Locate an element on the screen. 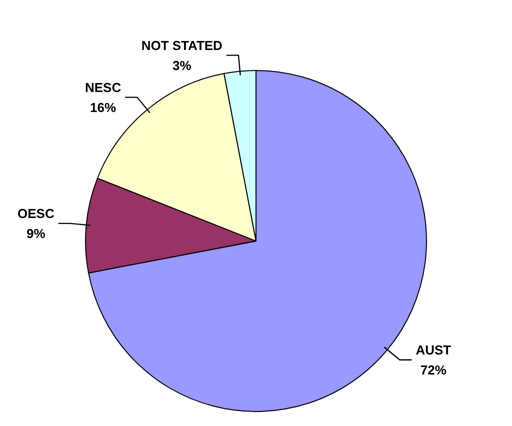  data-label: 16% is located at coordinates (103, 107).